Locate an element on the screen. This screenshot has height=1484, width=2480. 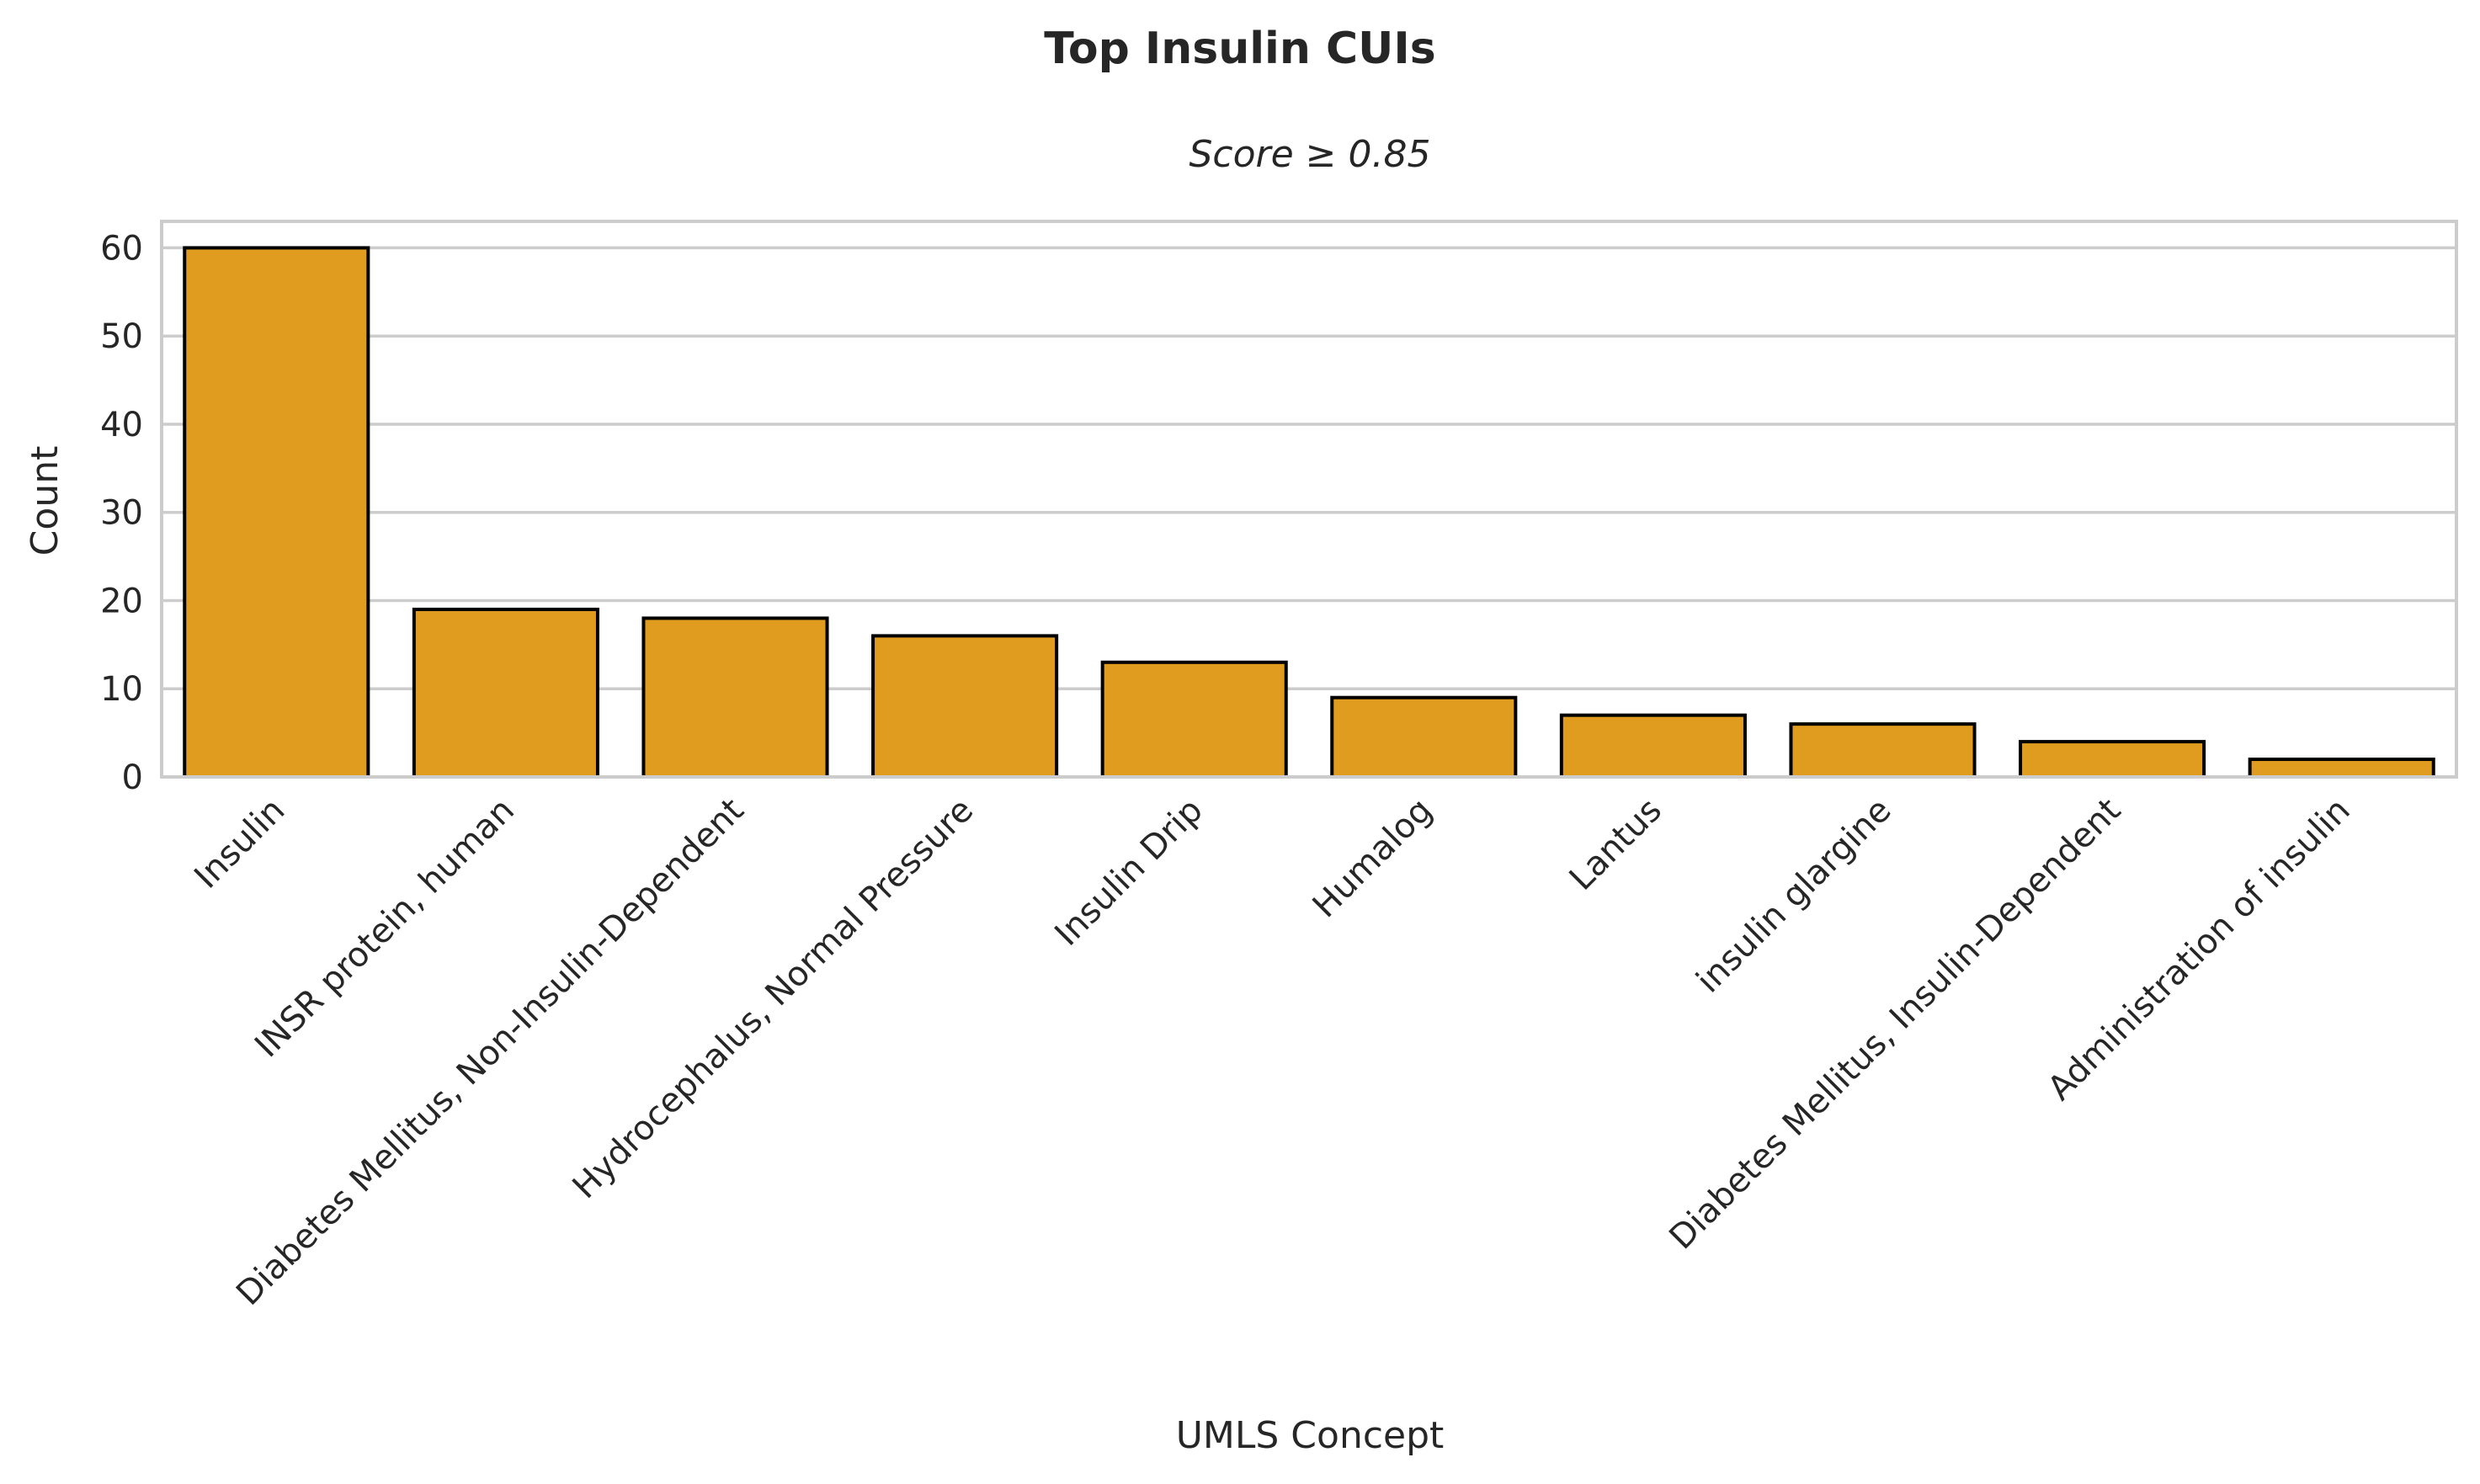
x-tick-label: Insulin Drip is located at coordinates (1128, 872).